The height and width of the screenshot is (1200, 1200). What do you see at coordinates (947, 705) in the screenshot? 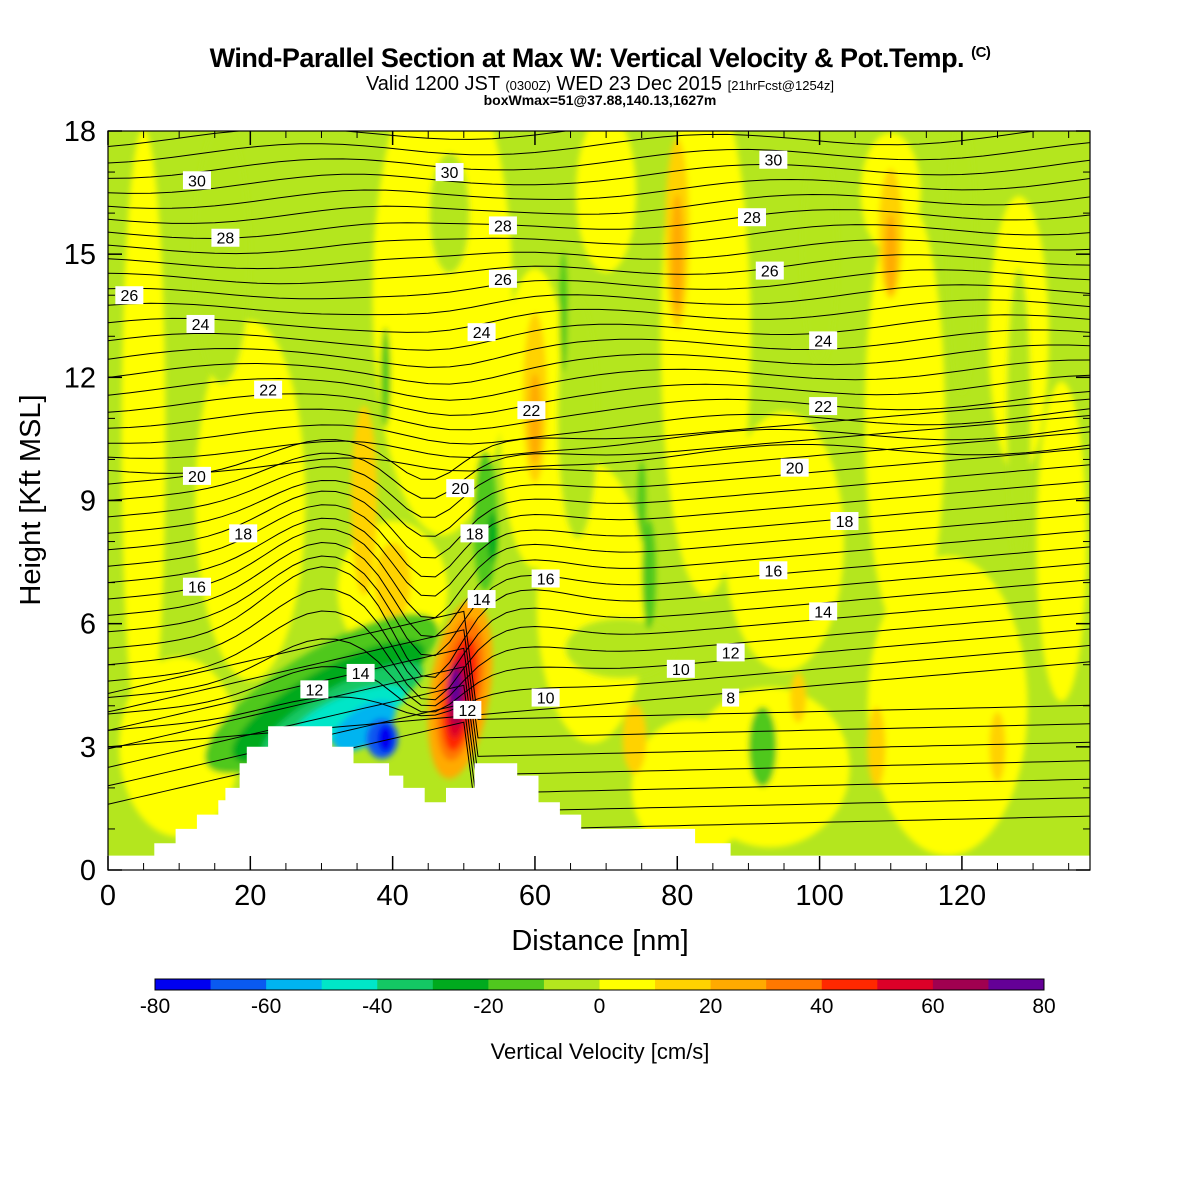
I see `neutral-band` at bounding box center [947, 705].